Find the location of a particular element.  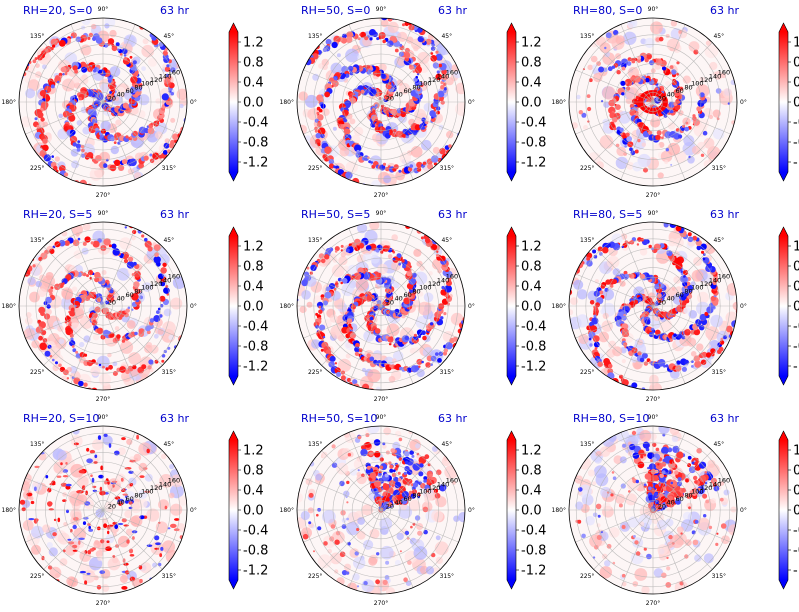

radial-tick-label: 160 is located at coordinates (174, 277).